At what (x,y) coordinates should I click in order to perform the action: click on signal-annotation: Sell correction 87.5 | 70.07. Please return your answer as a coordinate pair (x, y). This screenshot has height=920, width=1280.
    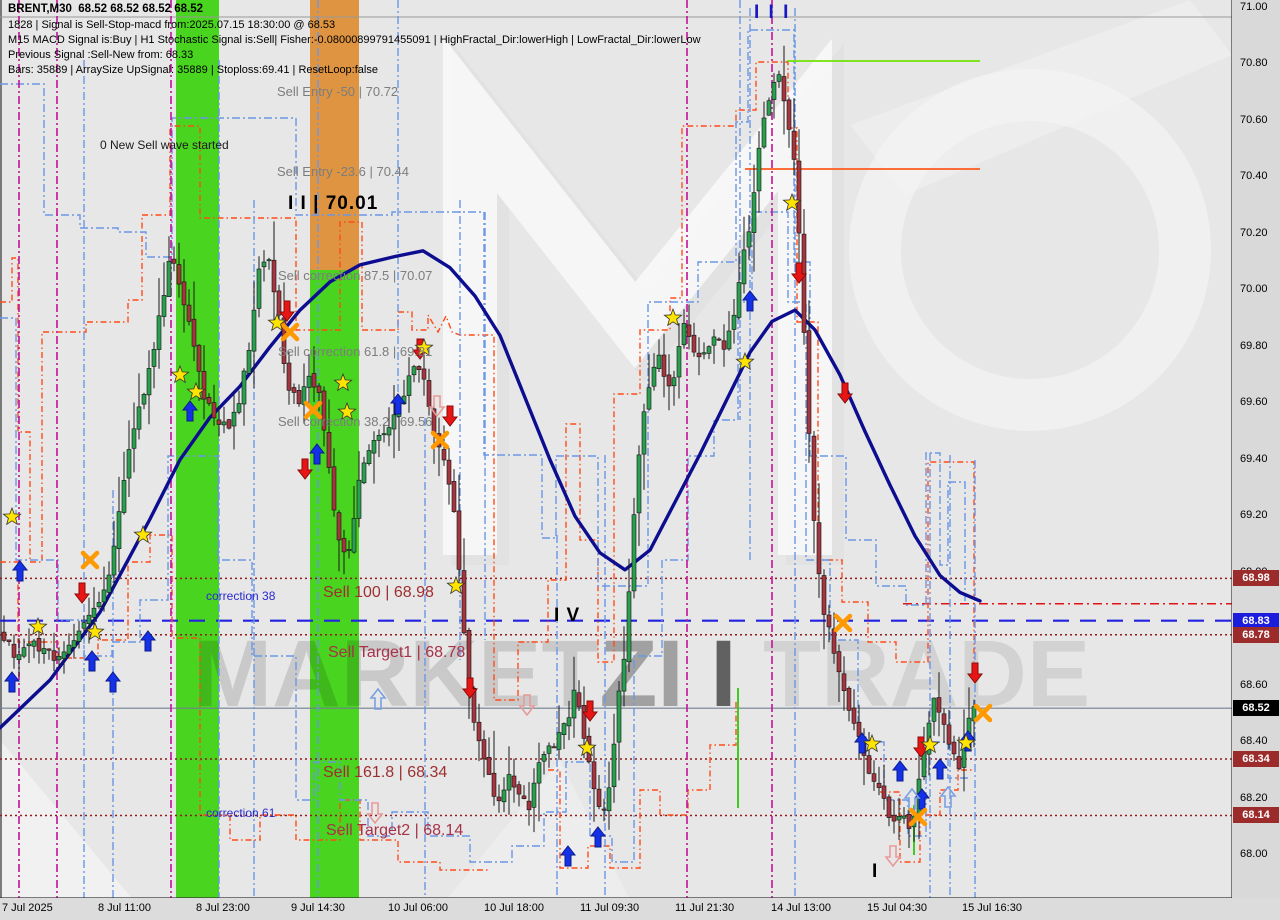
    Looking at the image, I should click on (355, 275).